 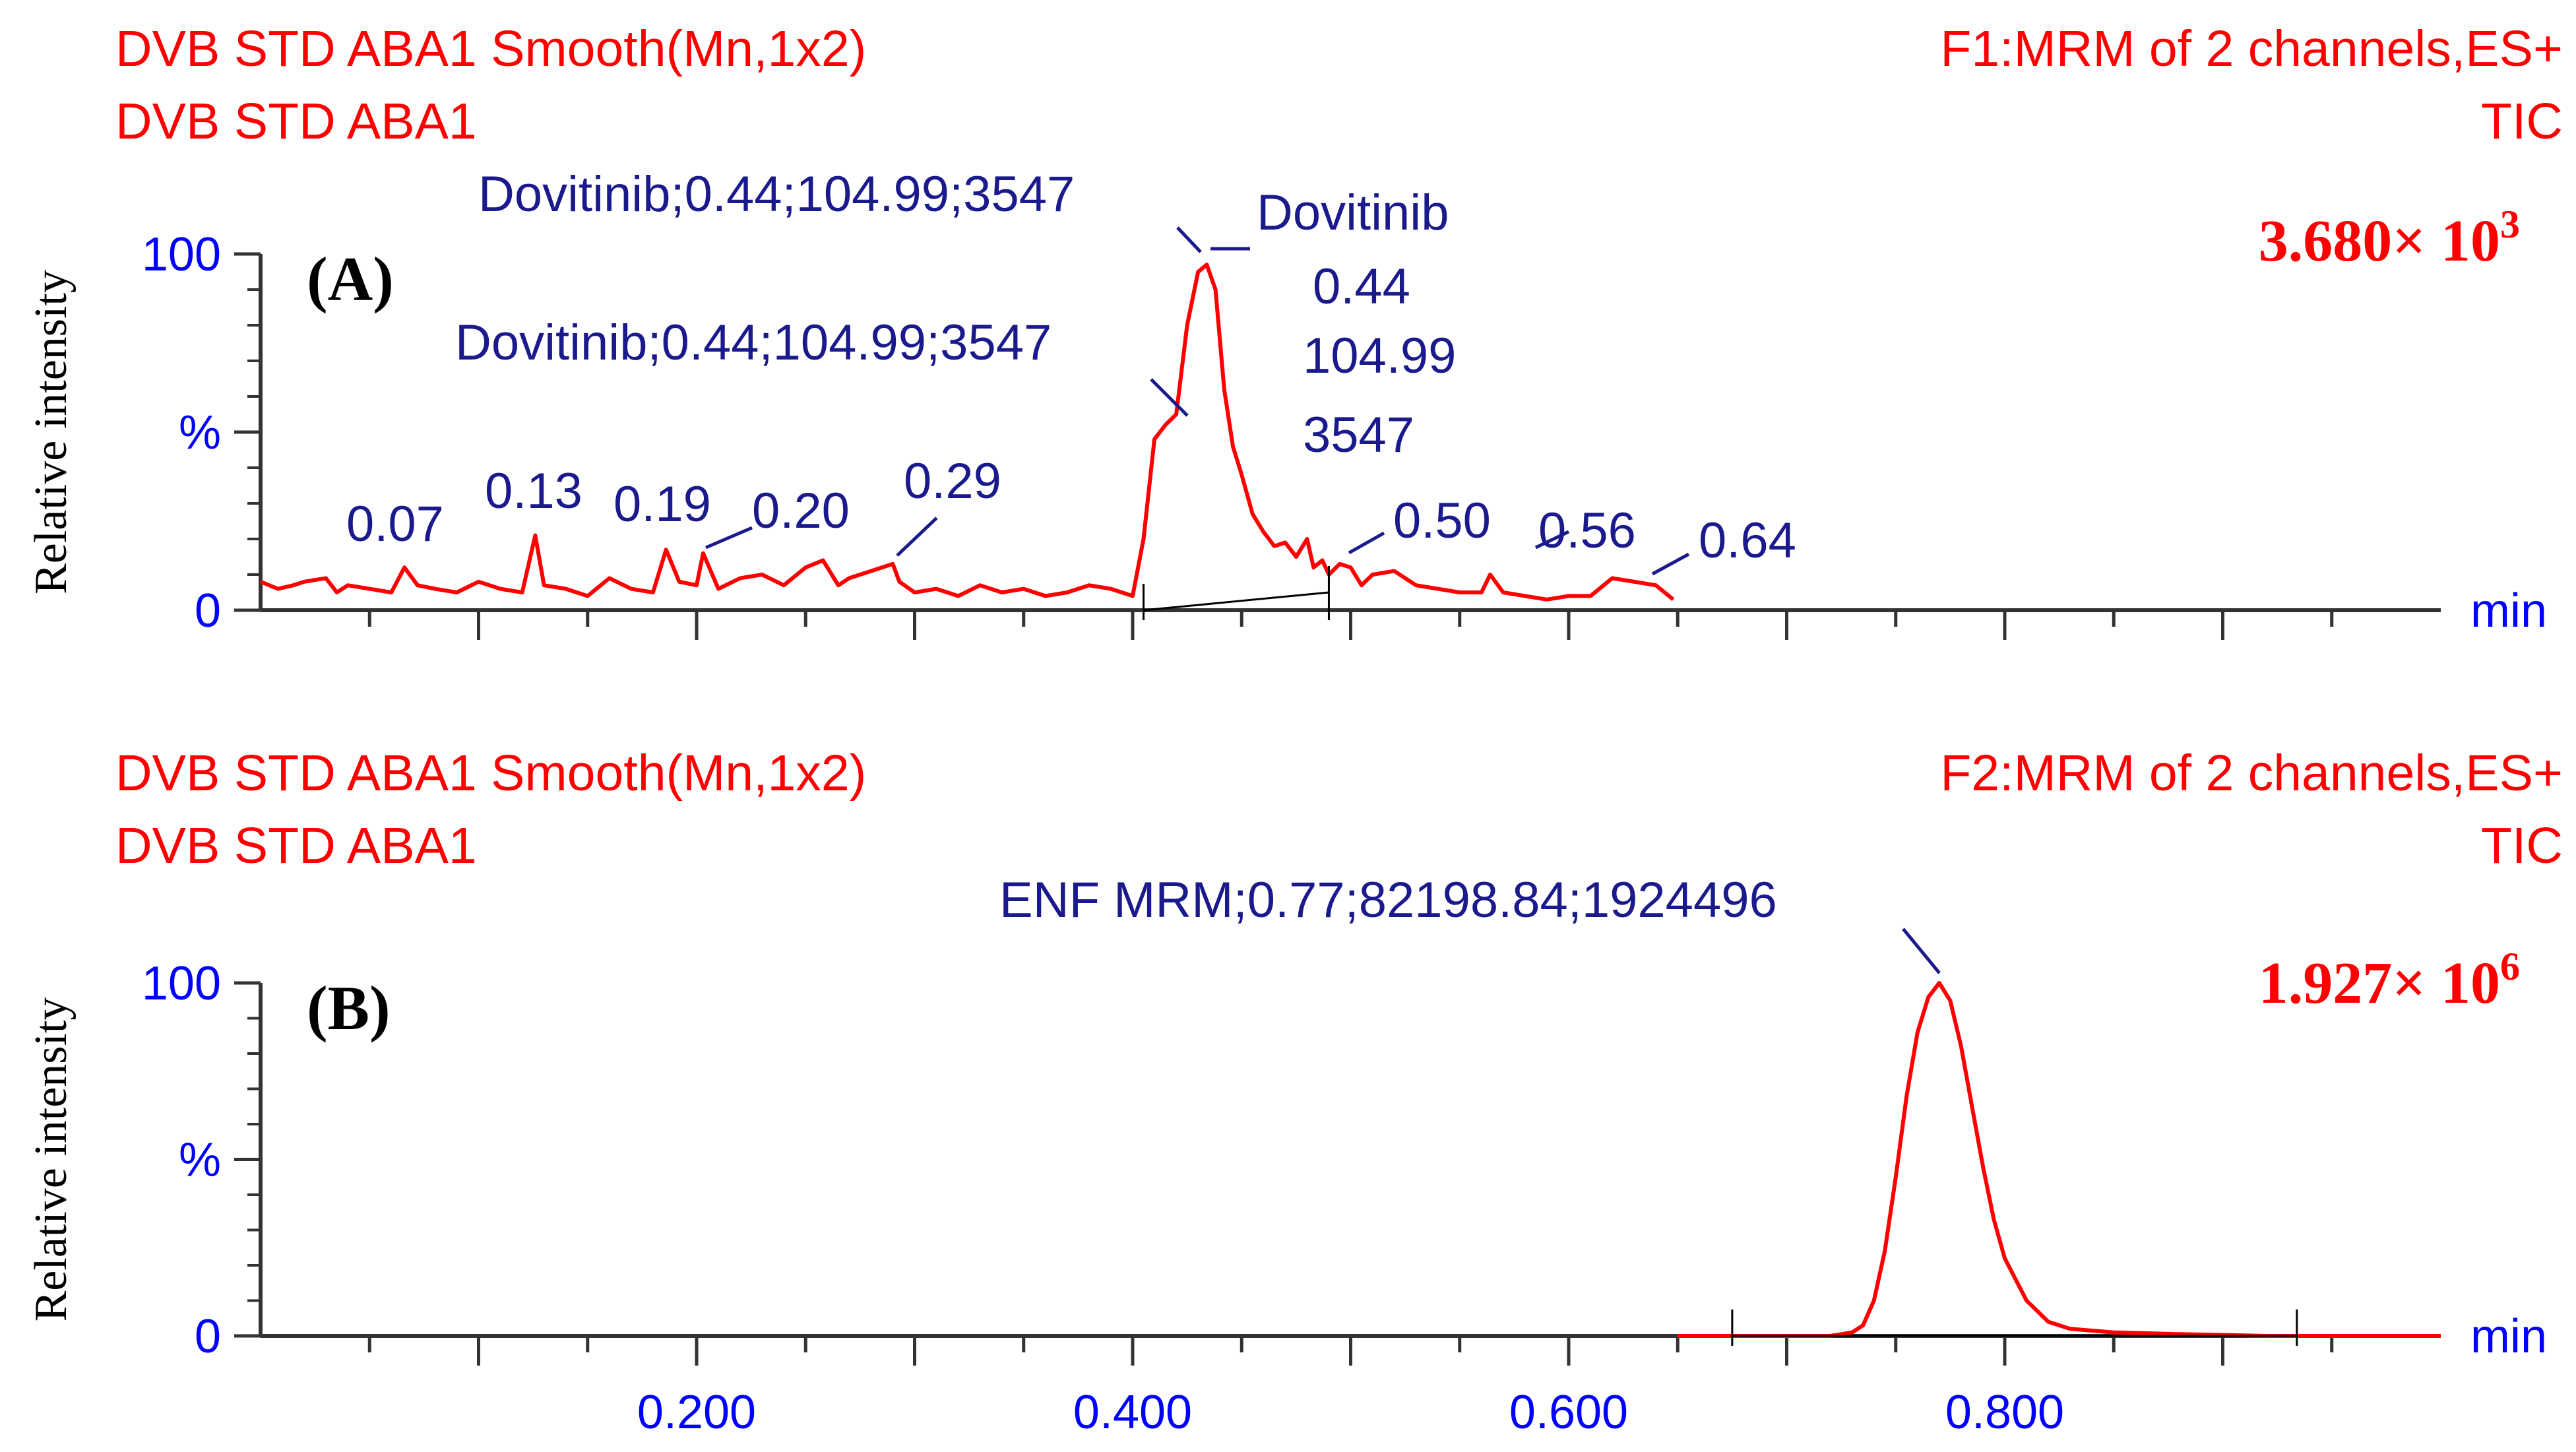 What do you see at coordinates (351, 279) in the screenshot?
I see `panel-a-label: (A)` at bounding box center [351, 279].